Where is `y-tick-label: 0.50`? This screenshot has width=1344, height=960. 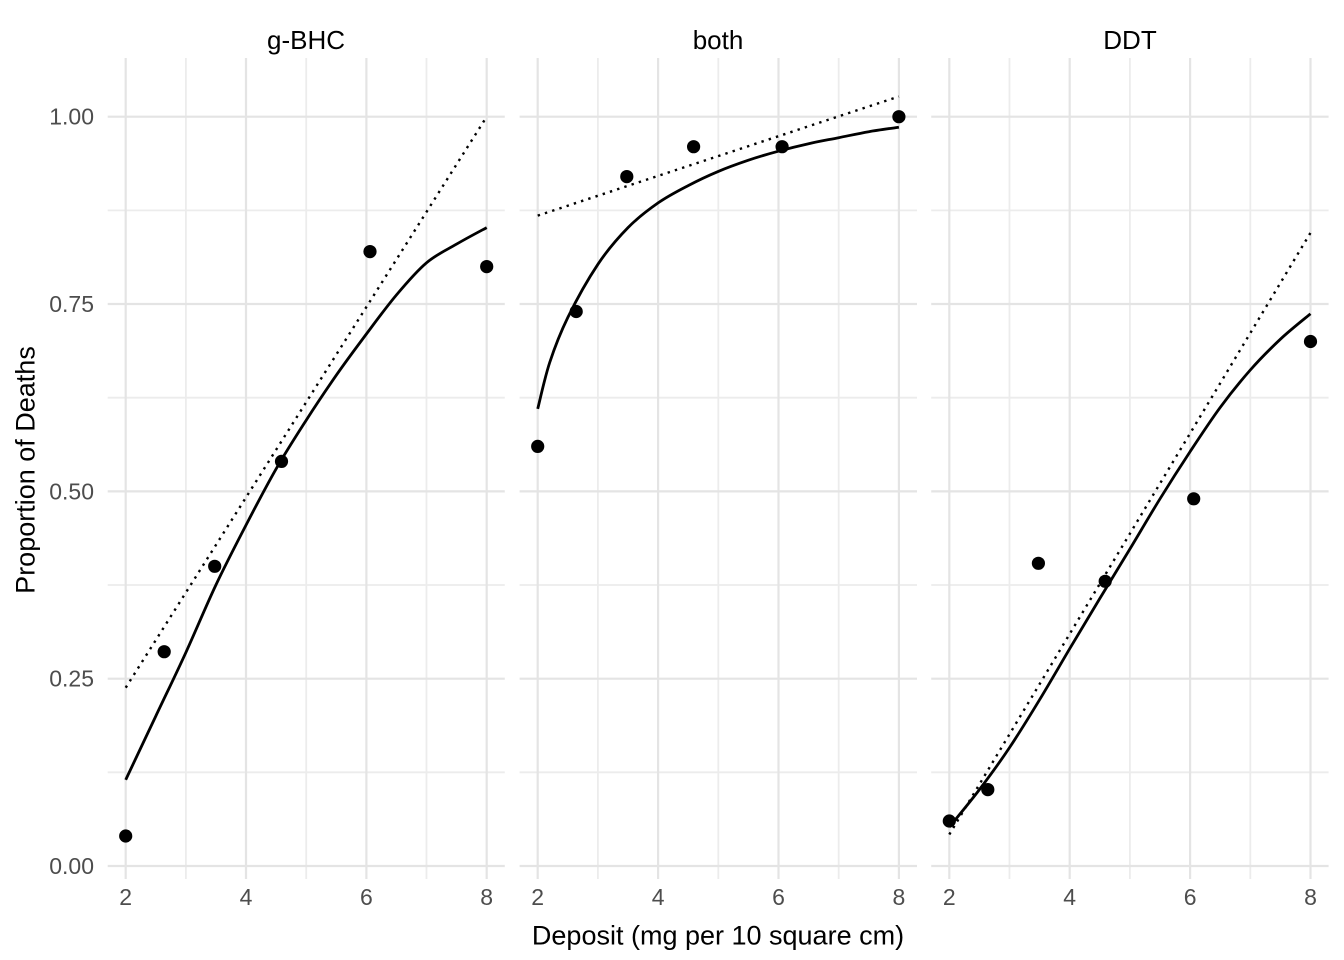
y-tick-label: 0.50 is located at coordinates (71, 491).